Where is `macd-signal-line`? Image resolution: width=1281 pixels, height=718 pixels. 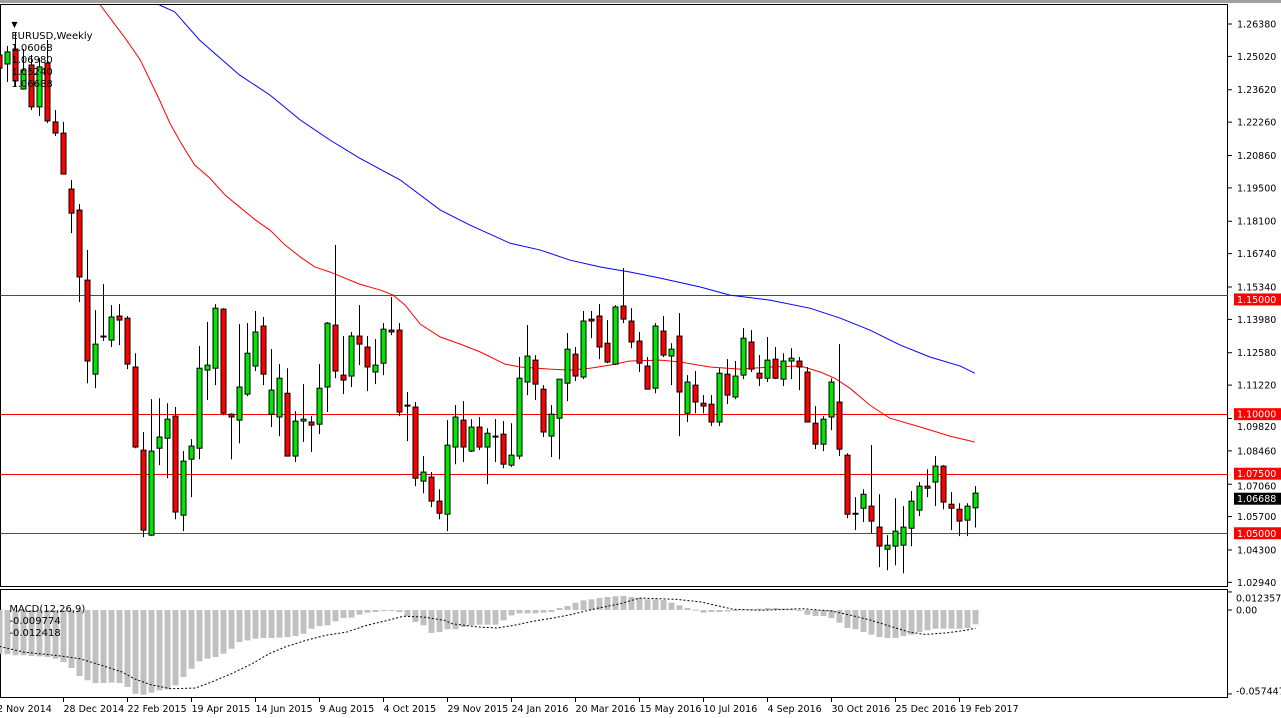
macd-signal-line is located at coordinates (488, 643).